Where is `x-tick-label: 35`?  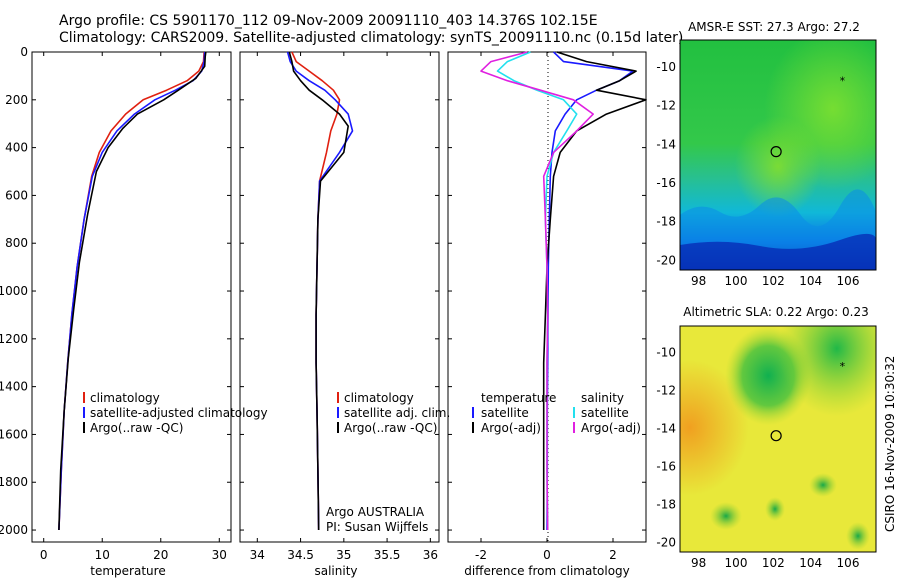 x-tick-label: 35 is located at coordinates (343, 555).